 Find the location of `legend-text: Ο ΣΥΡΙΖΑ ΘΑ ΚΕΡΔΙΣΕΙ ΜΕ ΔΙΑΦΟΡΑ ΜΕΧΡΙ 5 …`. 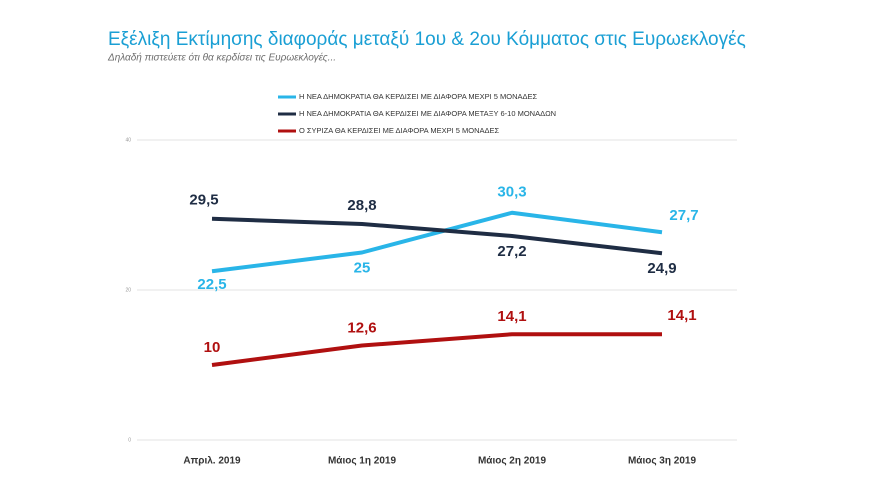

legend-text: Ο ΣΥΡΙΖΑ ΘΑ ΚΕΡΔΙΣΕΙ ΜΕ ΔΙΑΦΟΡΑ ΜΕΧΡΙ 5 … is located at coordinates (399, 130).